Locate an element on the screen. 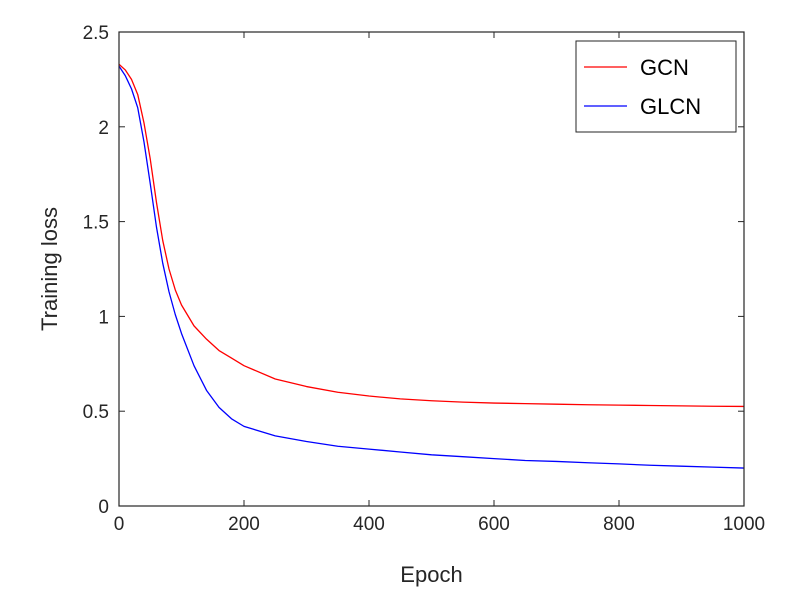 This screenshot has width=796, height=602. y-tick-label: 0 is located at coordinates (103, 507).